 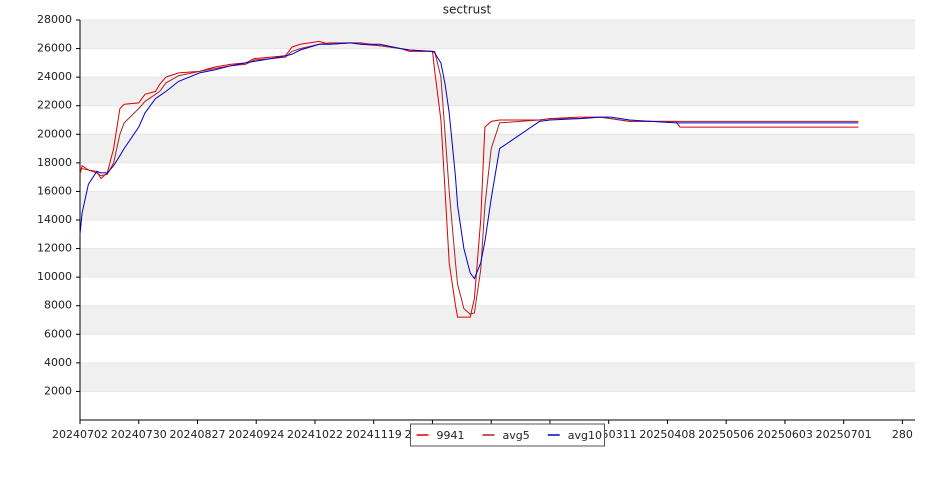 I want to click on y-tick-label: 22000, so click(x=54, y=105).